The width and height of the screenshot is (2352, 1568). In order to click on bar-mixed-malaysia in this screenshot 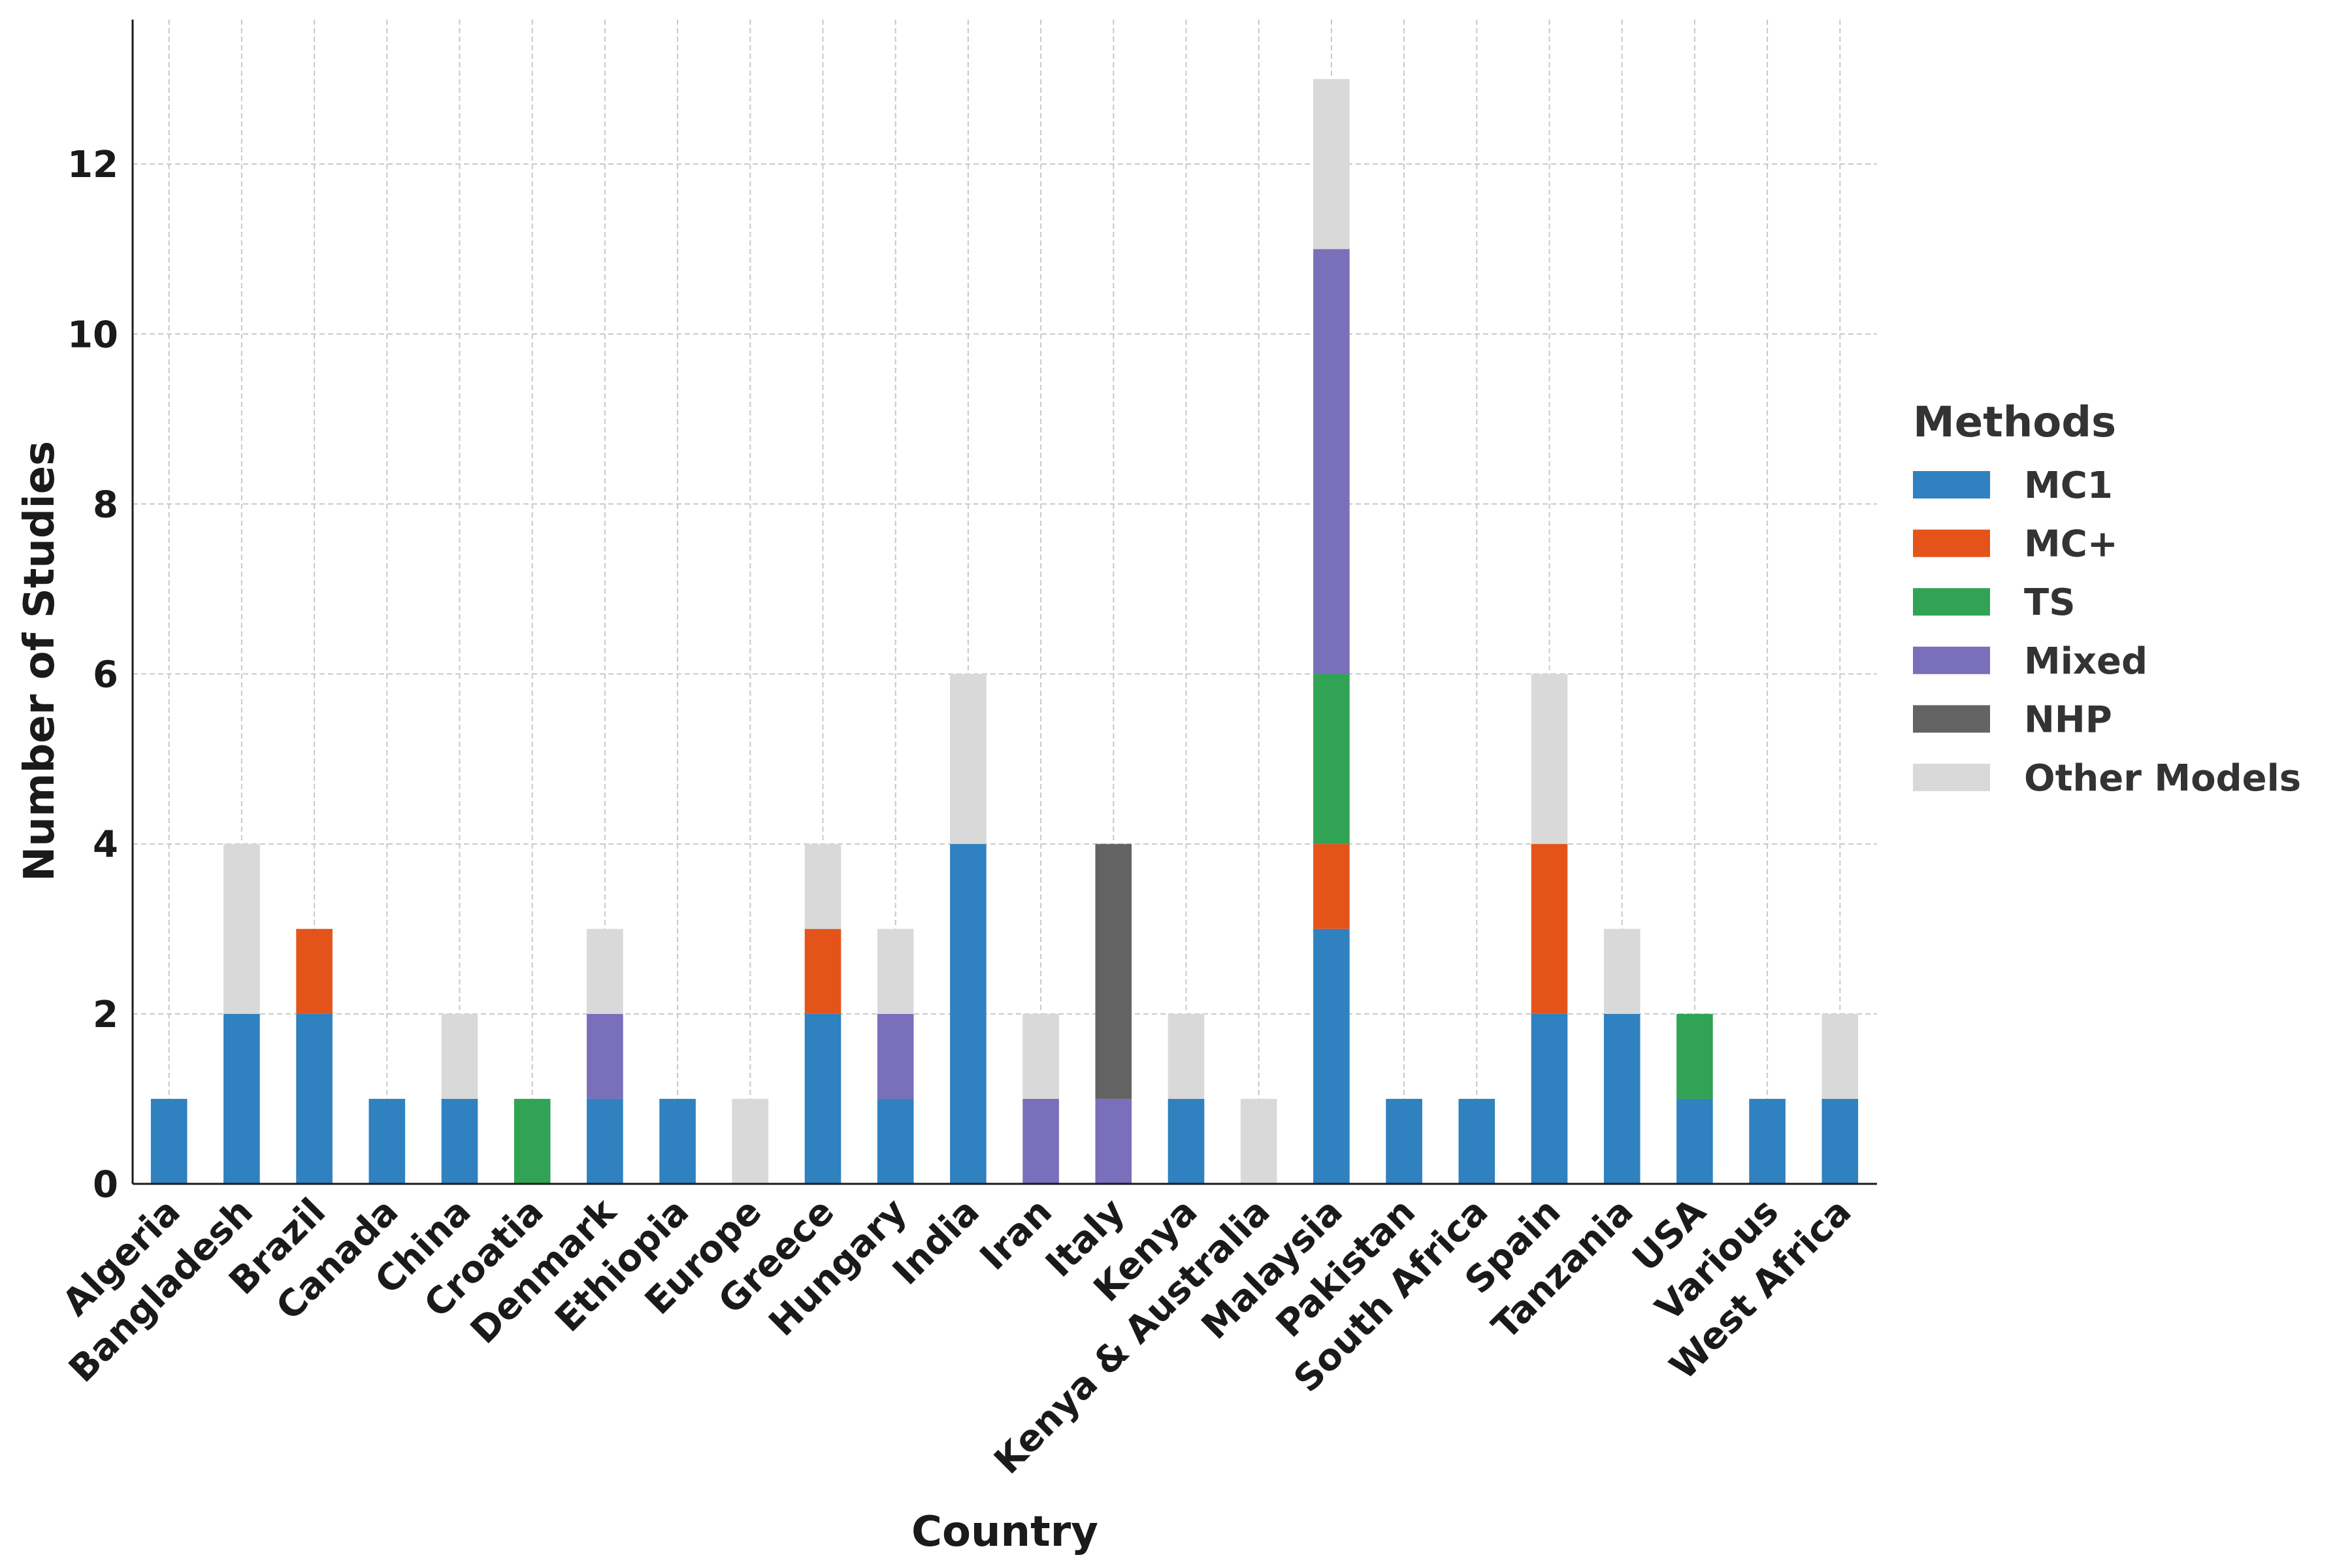, I will do `click(1331, 461)`.